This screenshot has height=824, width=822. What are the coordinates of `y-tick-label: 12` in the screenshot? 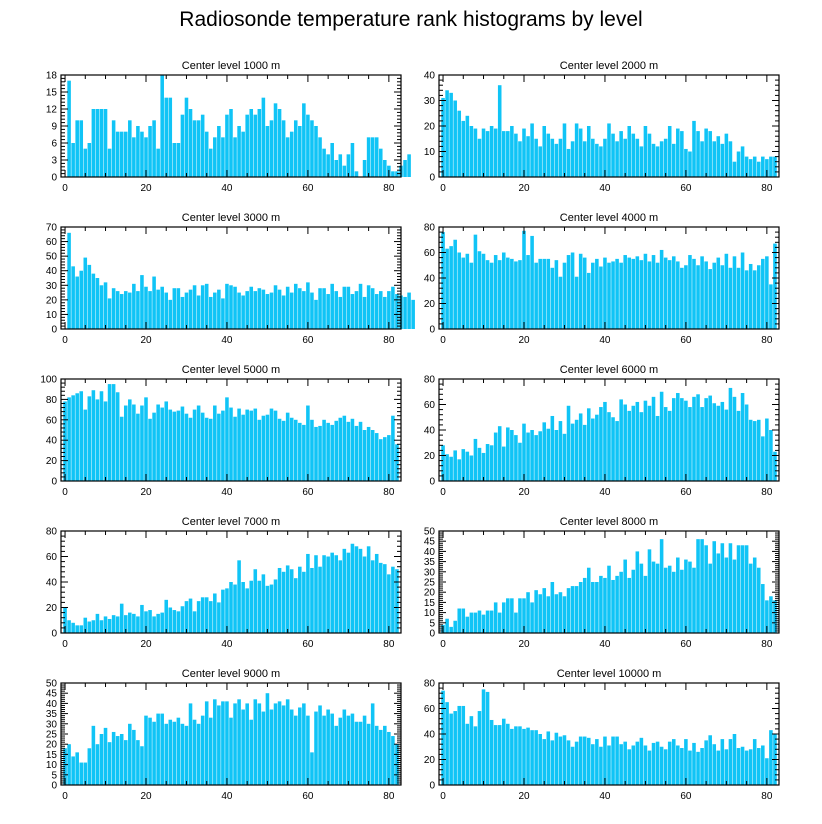 It's located at (52, 110).